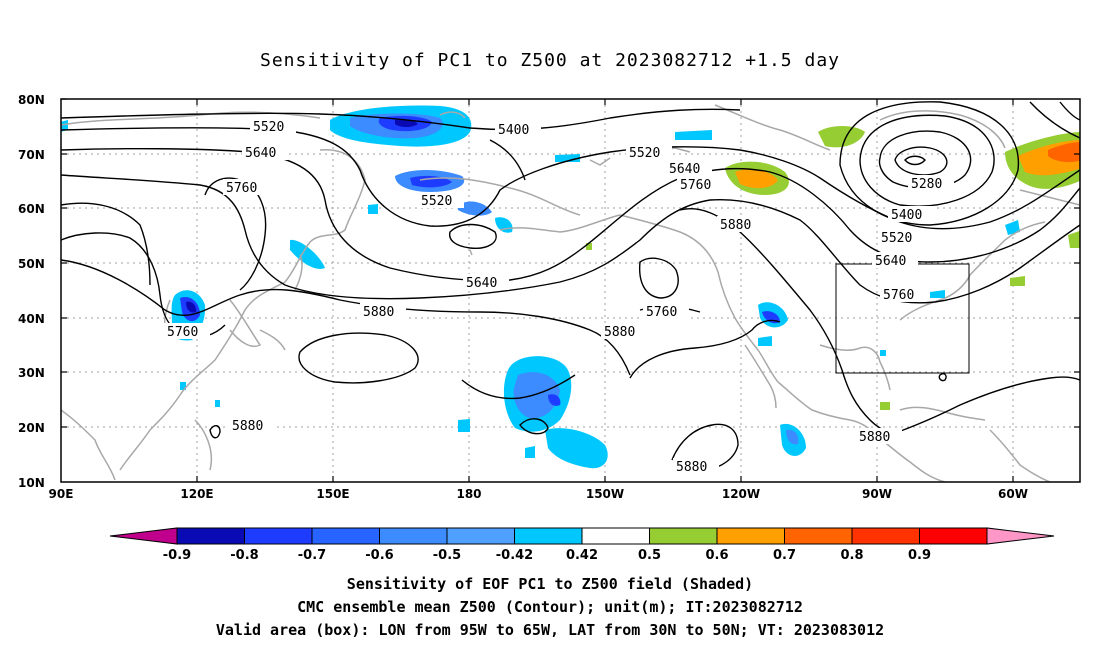 The width and height of the screenshot is (1100, 650). Describe the element at coordinates (784, 555) in the screenshot. I see `colorbar-tick-label: 0.7` at that location.